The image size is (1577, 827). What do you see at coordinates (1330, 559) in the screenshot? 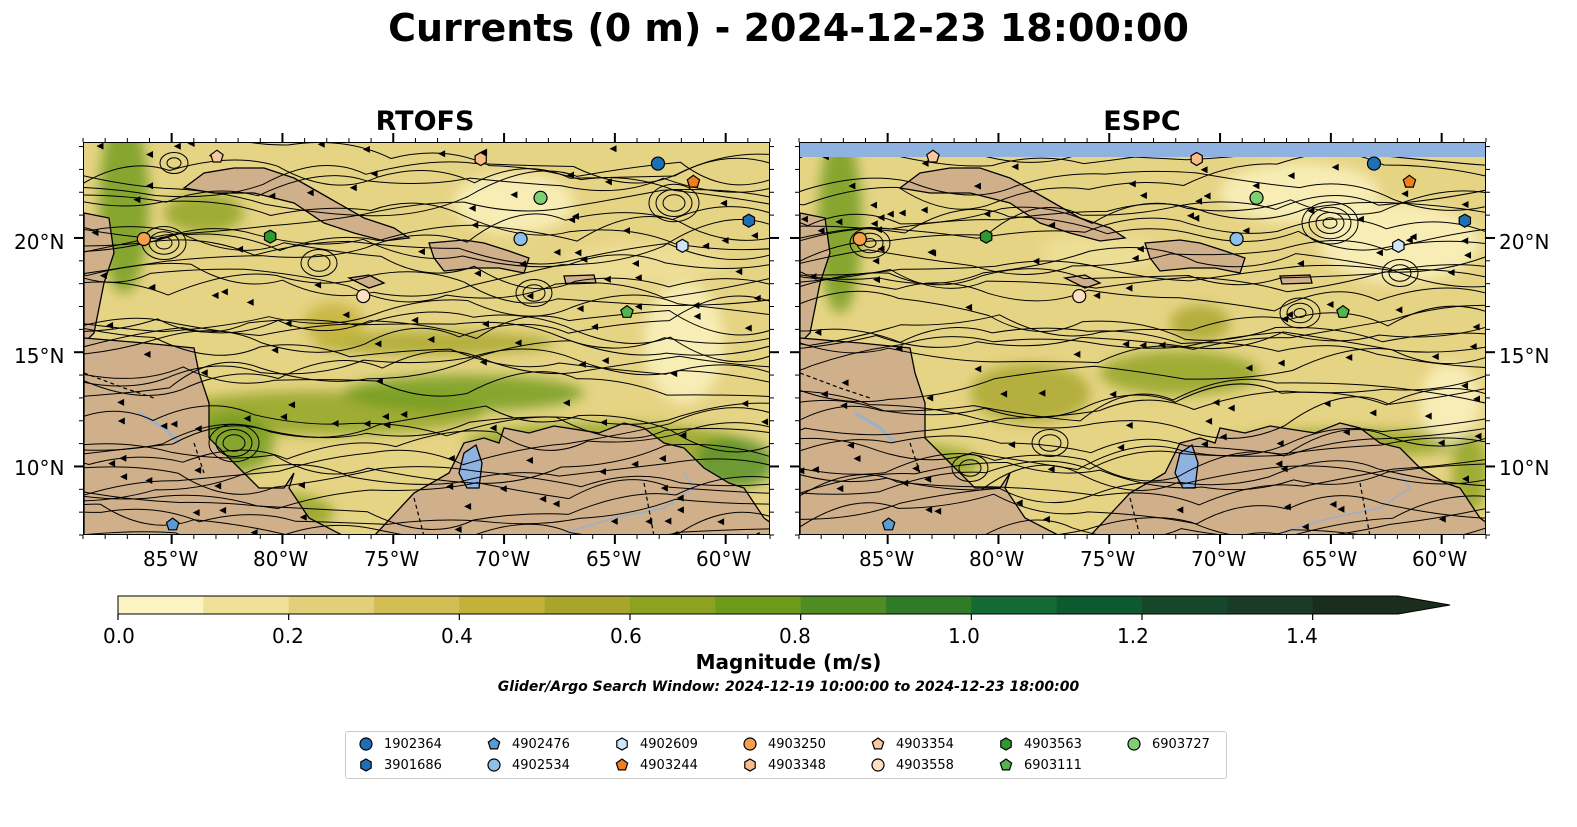
I see `lon-label-65-right: 65°W` at bounding box center [1330, 559].